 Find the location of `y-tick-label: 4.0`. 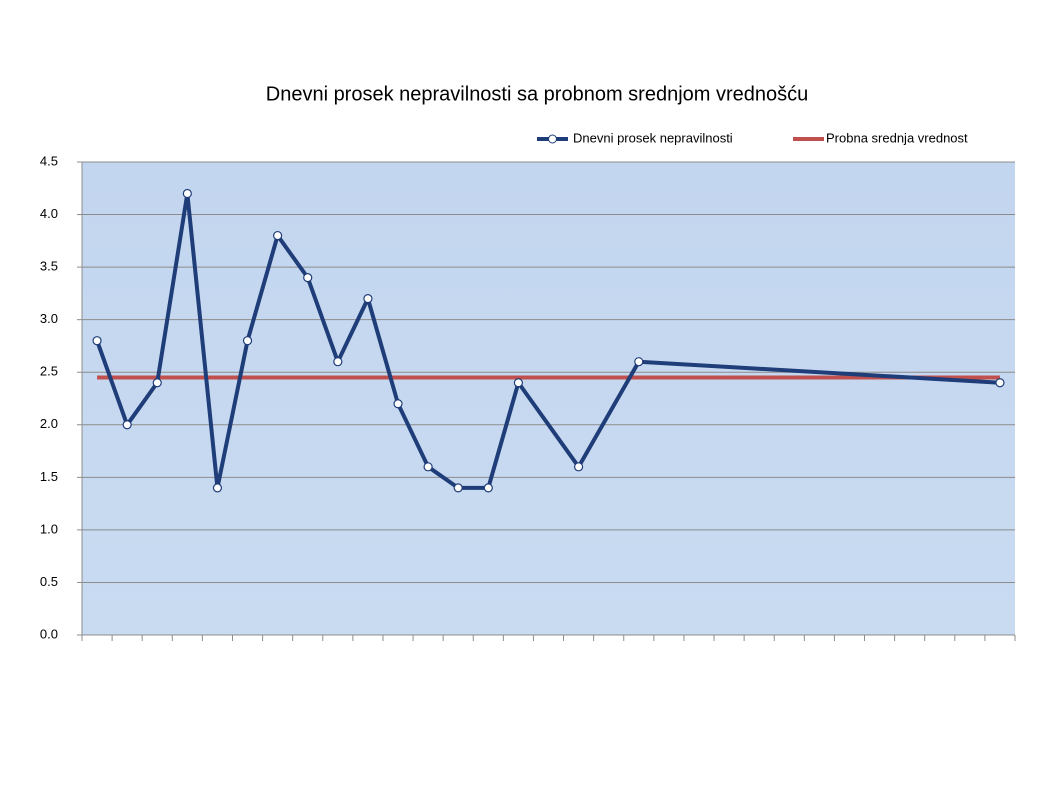

y-tick-label: 4.0 is located at coordinates (49, 213).